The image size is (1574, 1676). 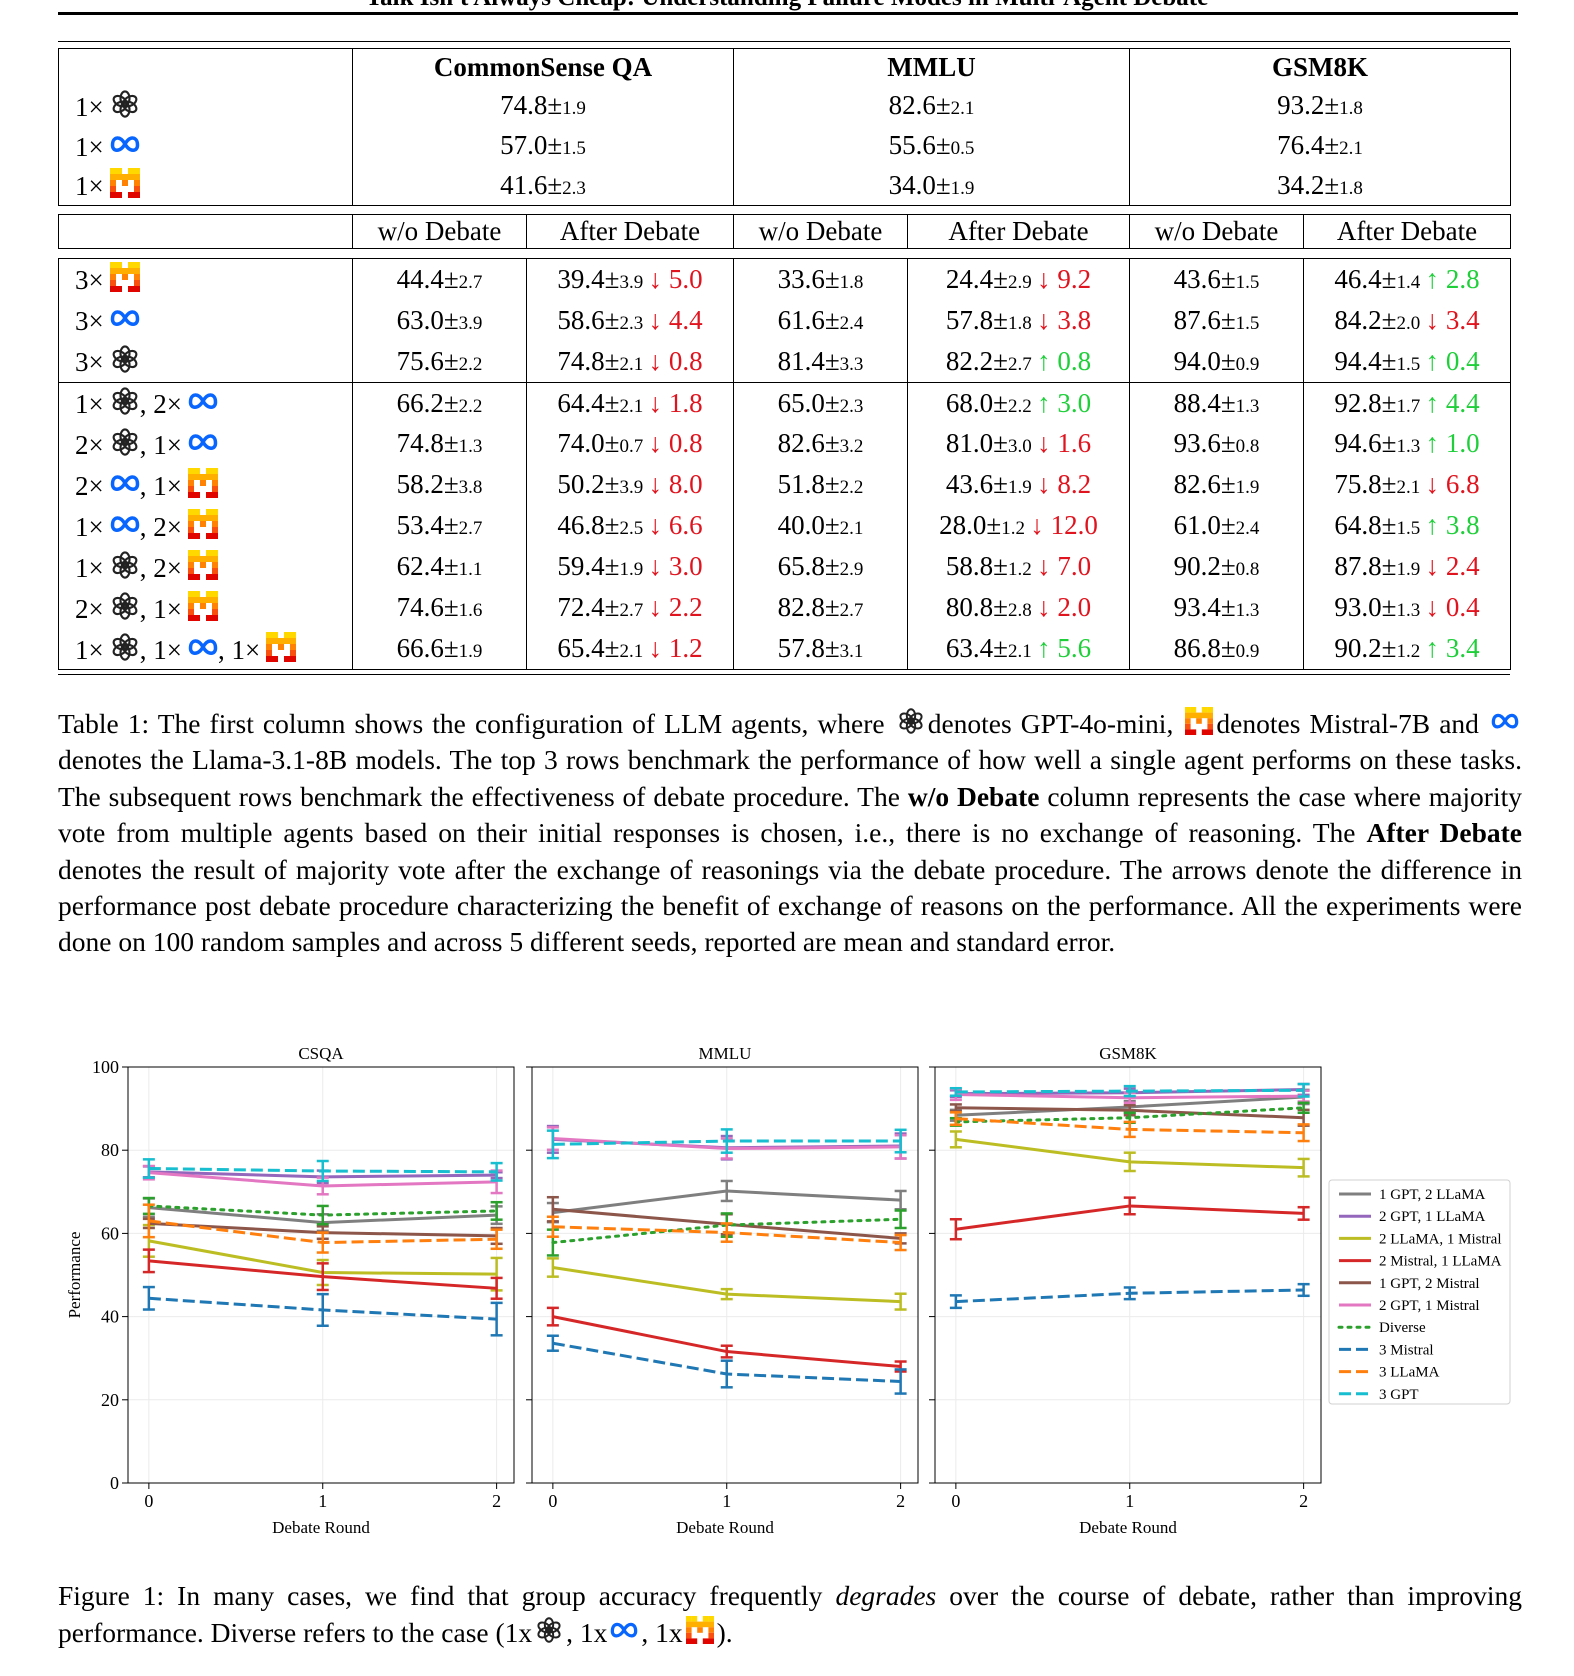 I want to click on delta: ↑ 3.8, so click(x=1452, y=525).